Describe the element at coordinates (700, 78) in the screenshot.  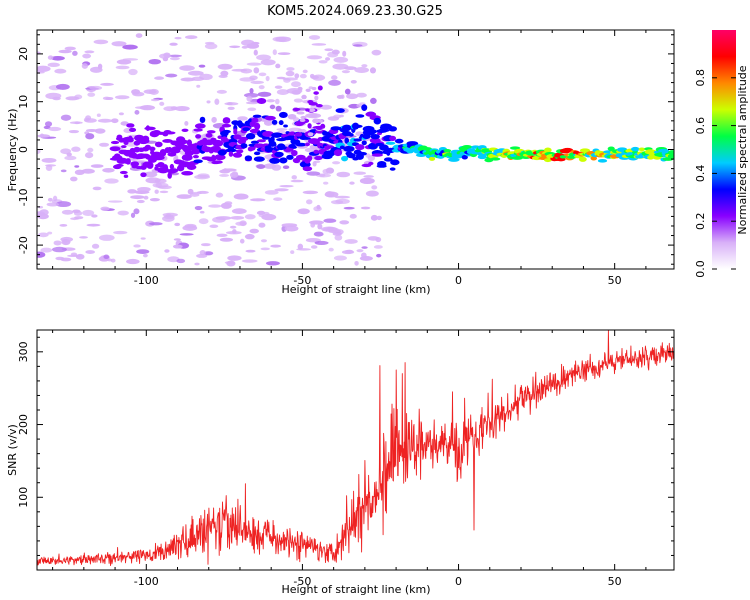
I see `colorbar-tick-label: 0.8` at that location.